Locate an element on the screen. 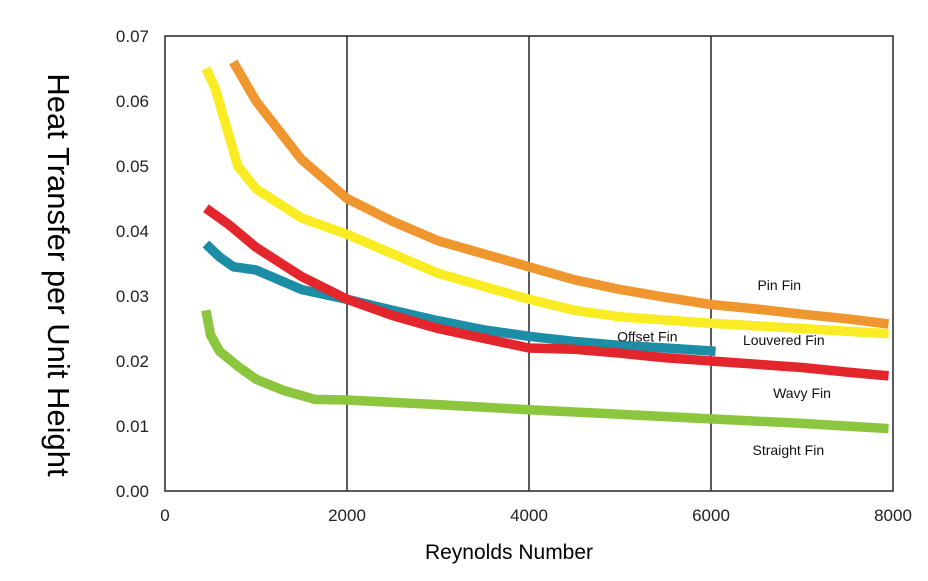 This screenshot has width=928, height=581. y-tick-label: 0.01 is located at coordinates (132, 426).